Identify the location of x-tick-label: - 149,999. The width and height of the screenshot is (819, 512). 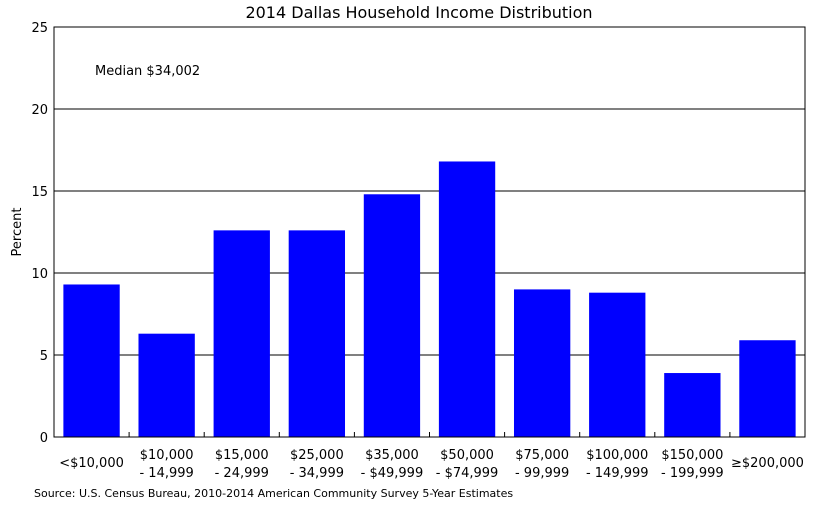
(617, 473).